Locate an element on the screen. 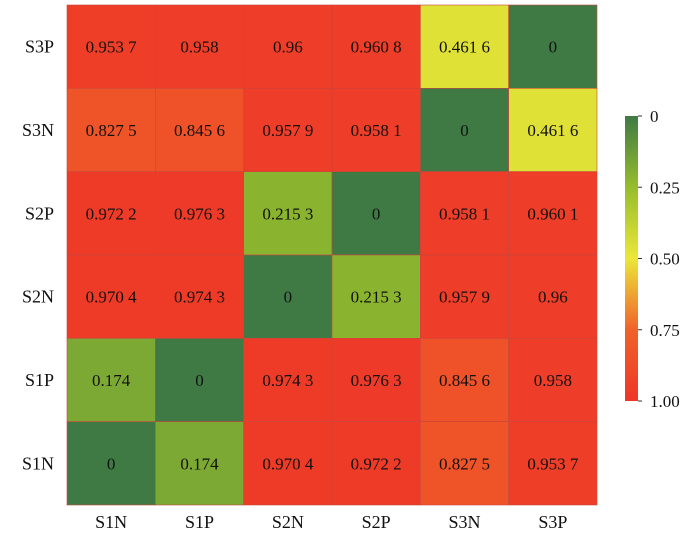 The height and width of the screenshot is (533, 700). y-tick-label: S1N is located at coordinates (38, 463).